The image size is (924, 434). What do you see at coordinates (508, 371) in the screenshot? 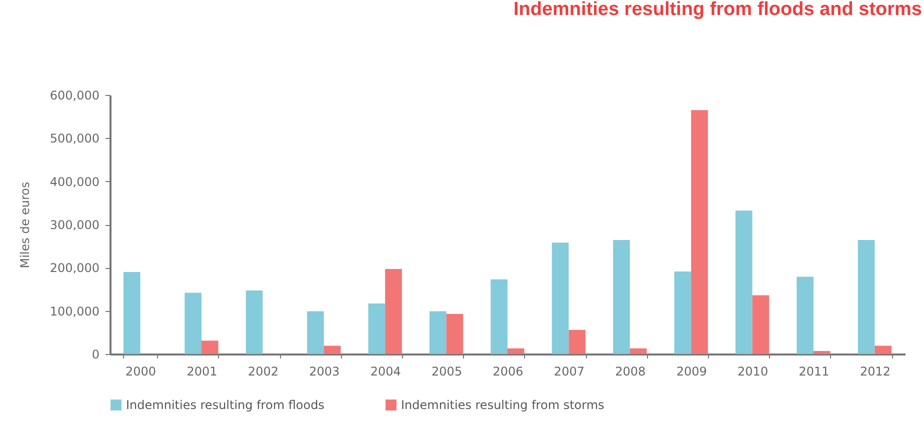
I see `x-tick-label: 2006` at bounding box center [508, 371].